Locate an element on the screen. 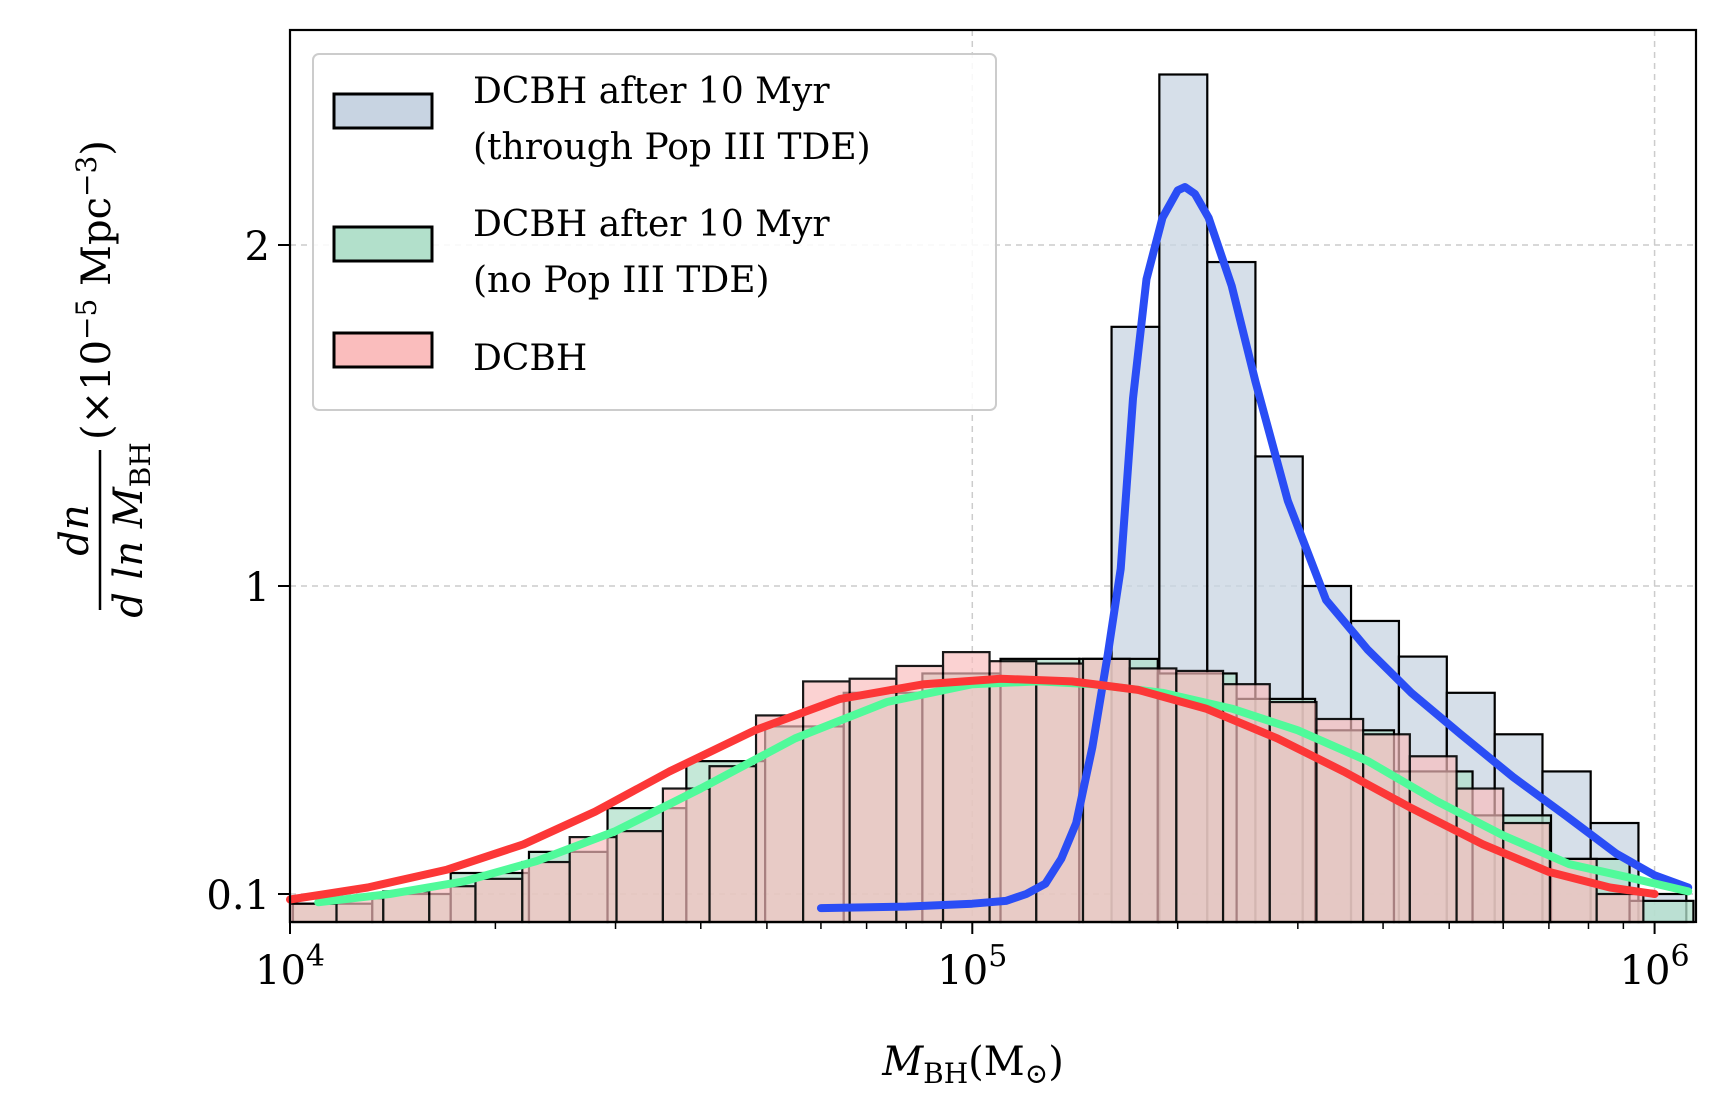  x-axis-title: MBH(M⊙) is located at coordinates (972, 1064).